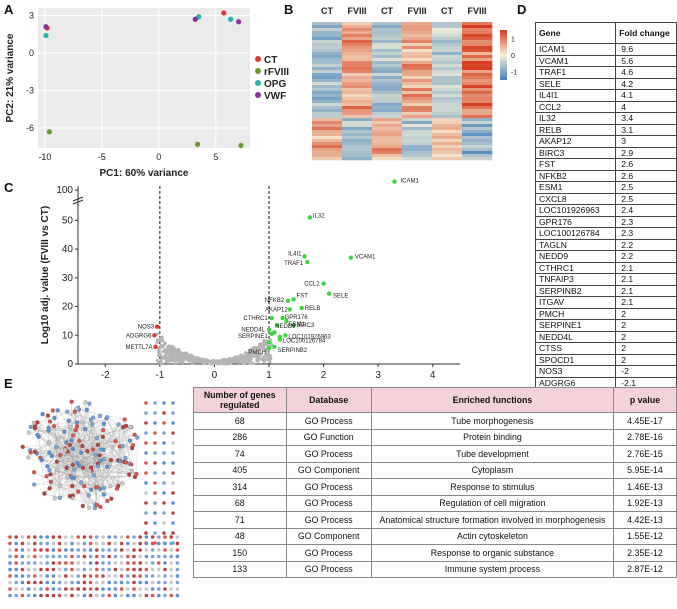 Image resolution: width=677 pixels, height=609 pixels. I want to click on gene-name: CCL2, so click(575, 106).